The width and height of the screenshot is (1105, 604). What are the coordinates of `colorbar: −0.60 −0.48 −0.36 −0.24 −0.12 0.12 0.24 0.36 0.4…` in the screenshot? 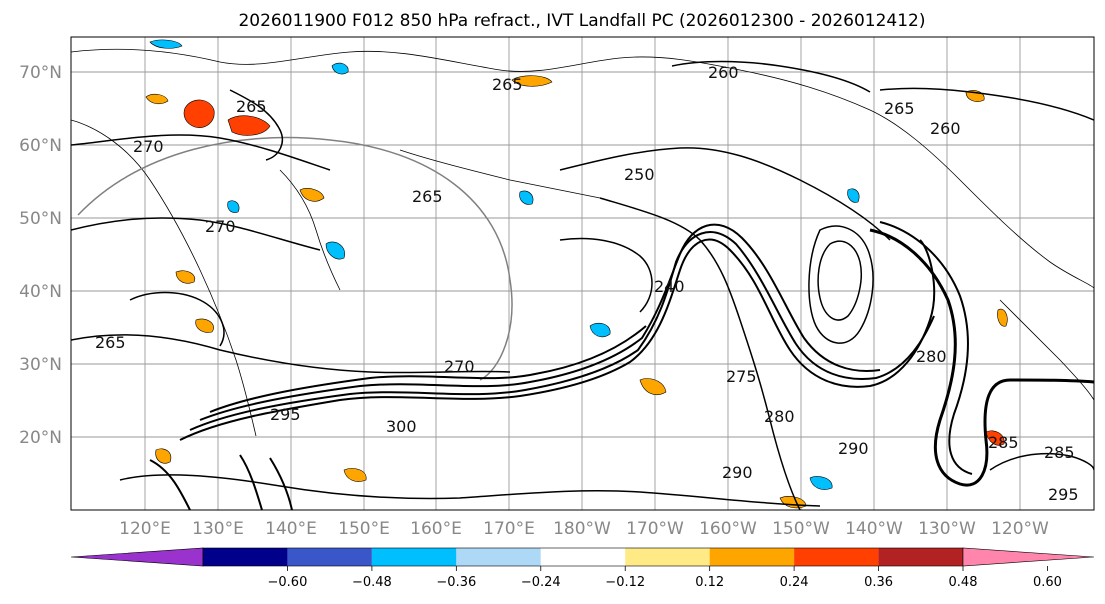 It's located at (582, 568).